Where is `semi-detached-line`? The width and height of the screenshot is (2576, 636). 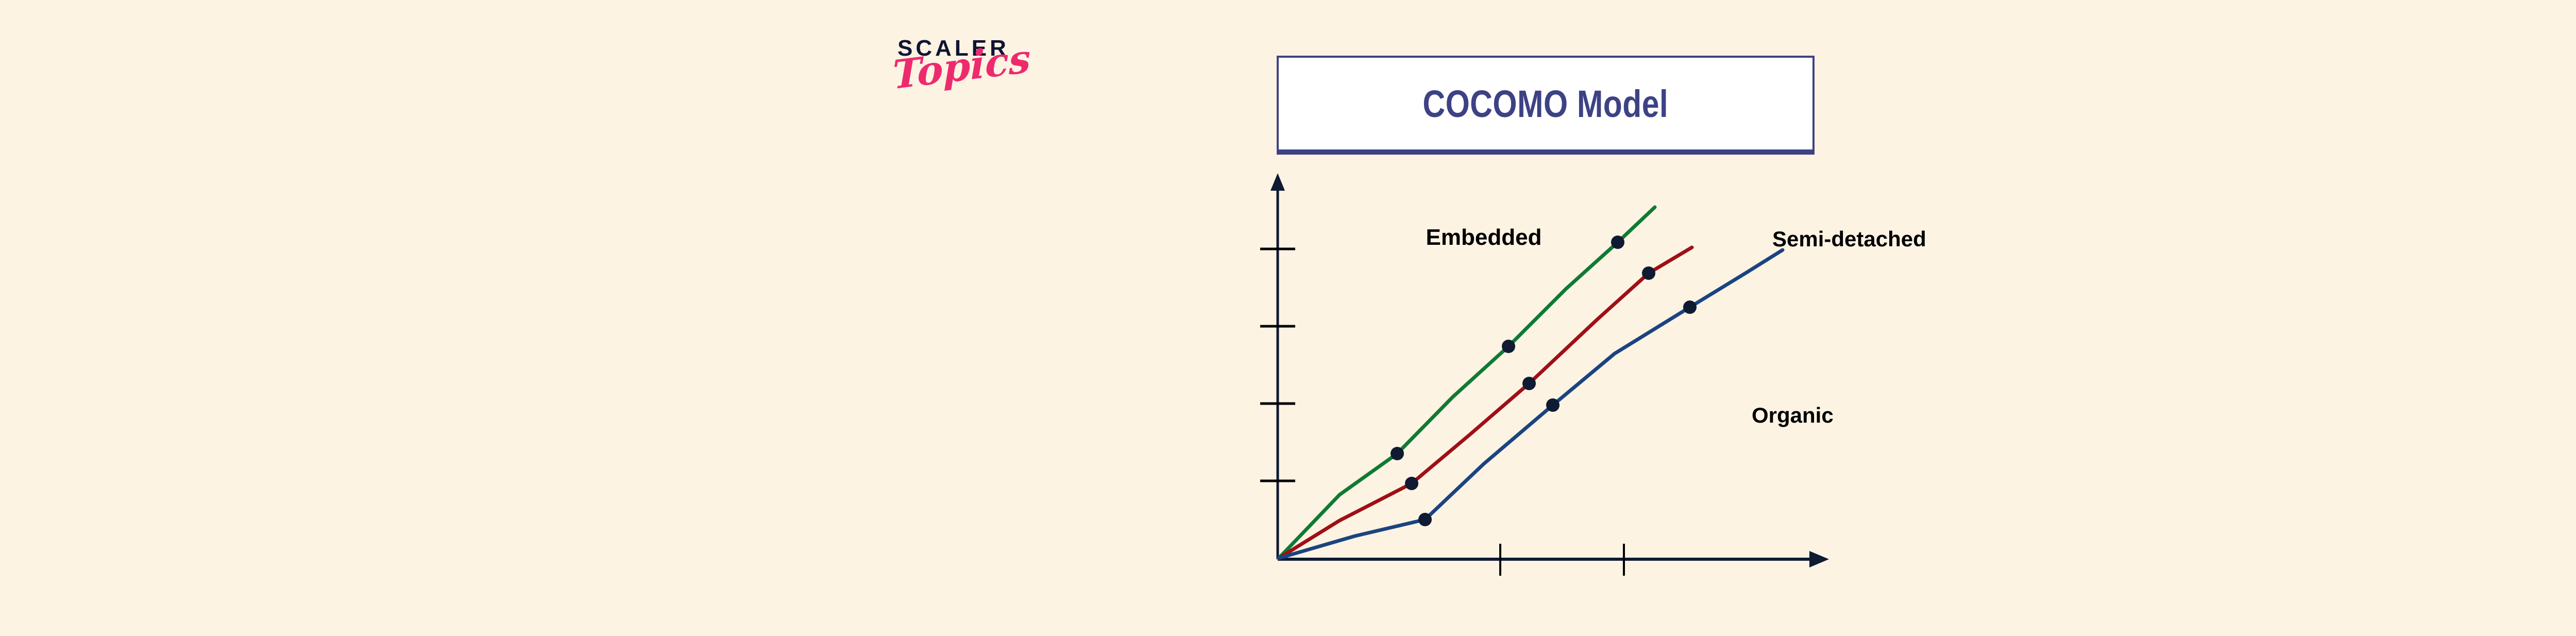 semi-detached-line is located at coordinates (1485, 402).